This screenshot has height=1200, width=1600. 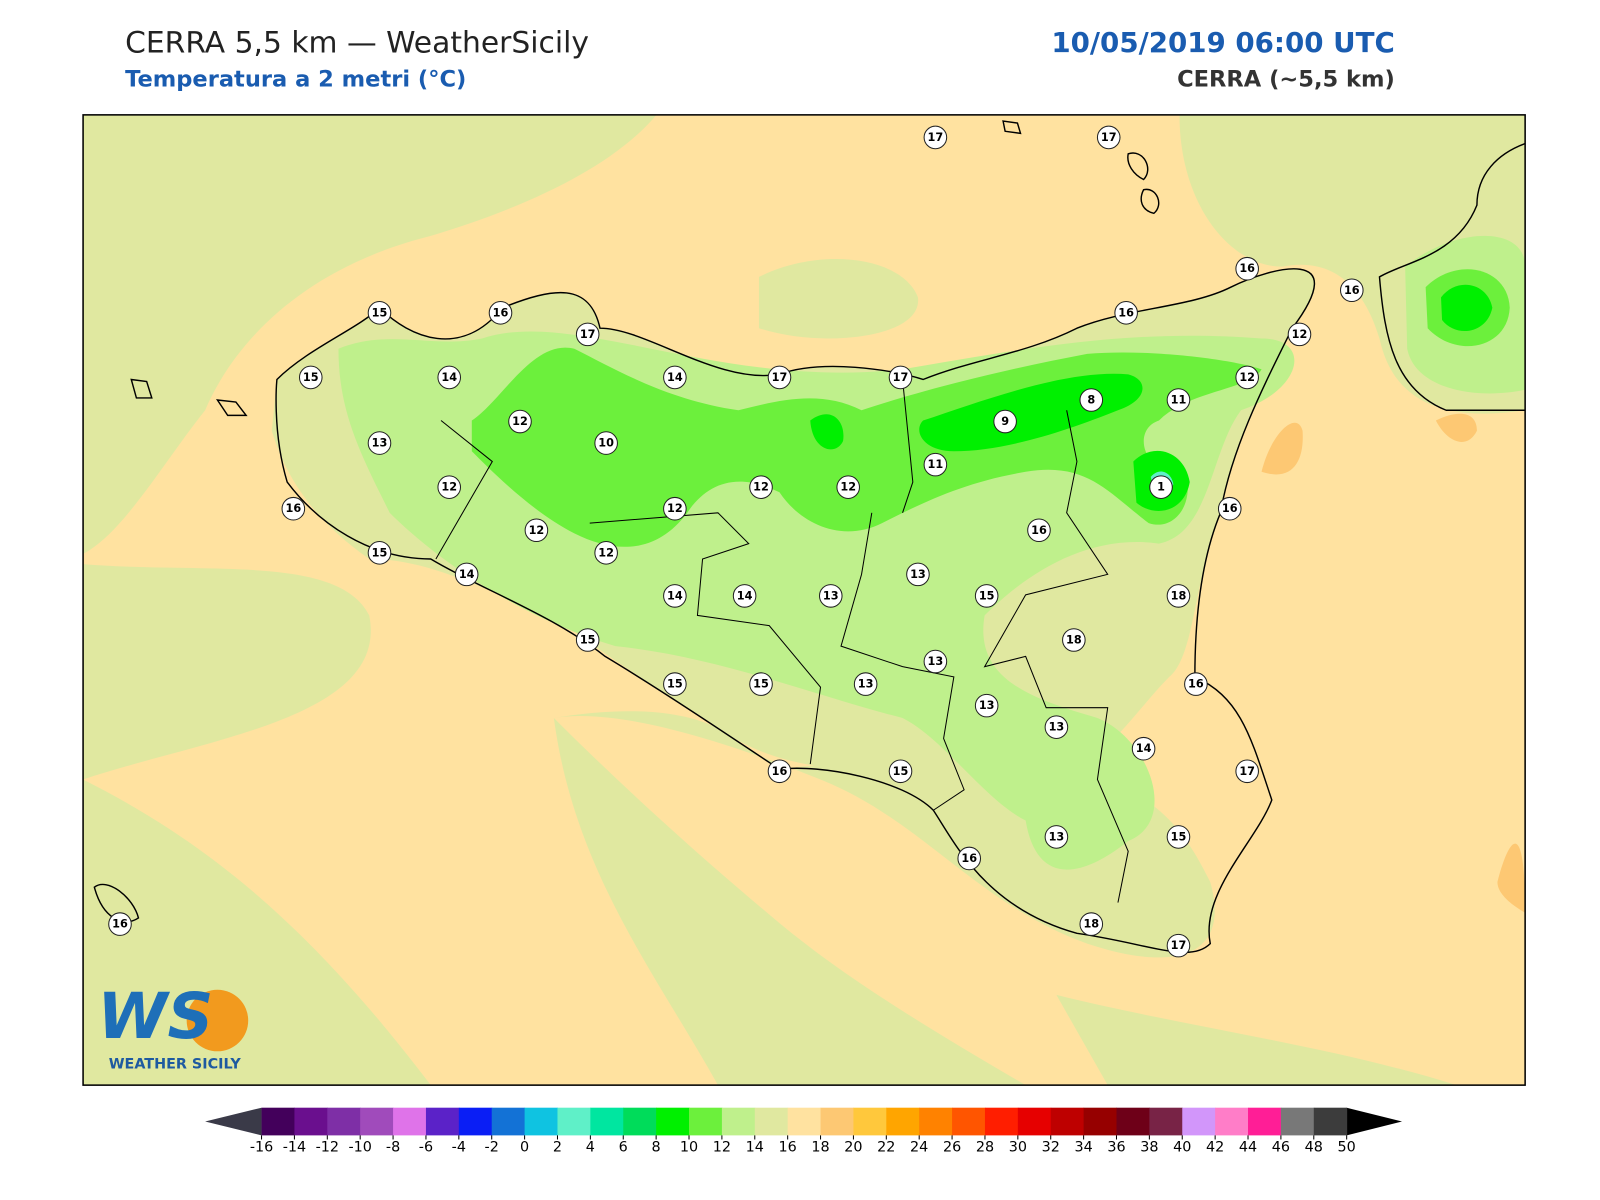 What do you see at coordinates (426, 1148) in the screenshot?
I see `colorbar-tick-label: -6` at bounding box center [426, 1148].